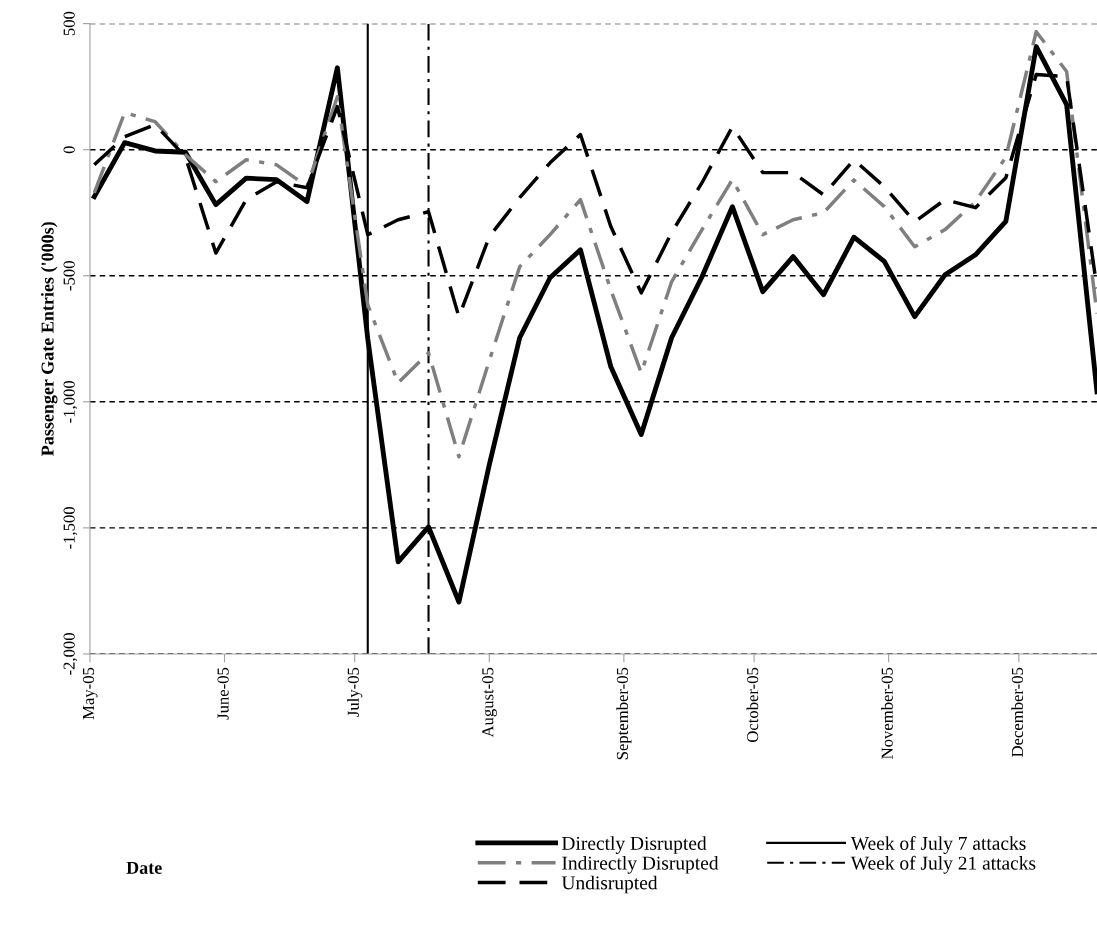  I want to click on x-tick-label: May-05, so click(90, 693).